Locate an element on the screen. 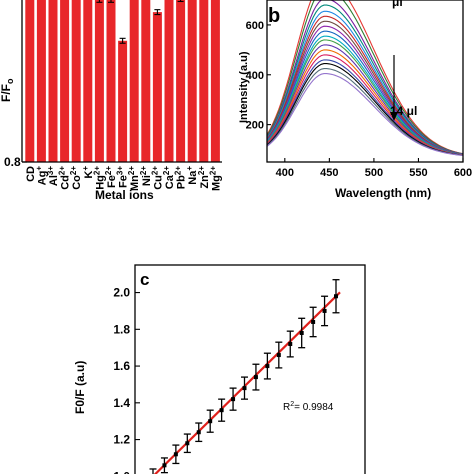 The height and width of the screenshot is (474, 474). category-label: Cd2+ is located at coordinates (65, 178).